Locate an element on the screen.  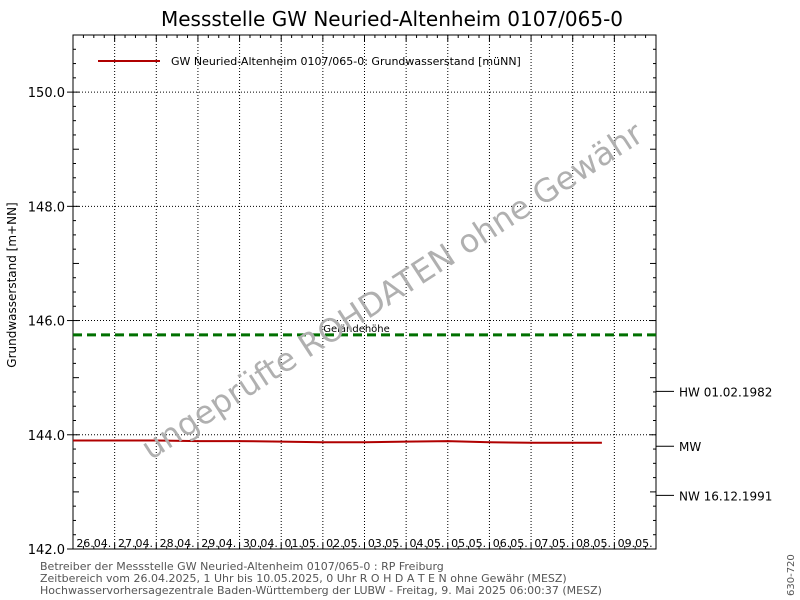
x-tick-label: 27.04. is located at coordinates (135, 543).